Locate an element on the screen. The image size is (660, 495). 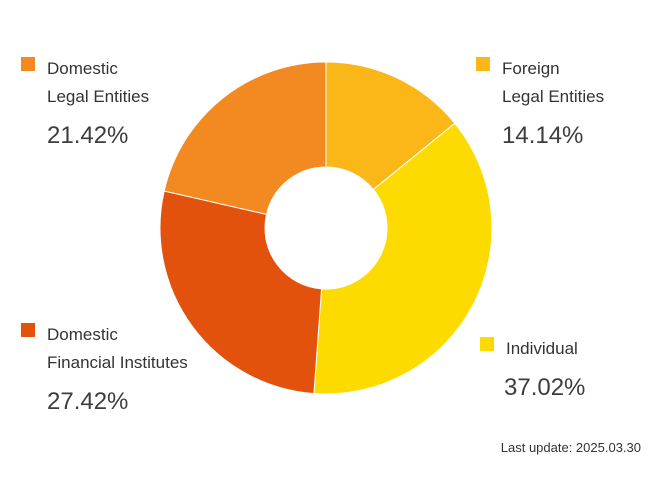
legend-domestic-legal-entities: Domestic Legal Entities 21.42% is located at coordinates (85, 103).